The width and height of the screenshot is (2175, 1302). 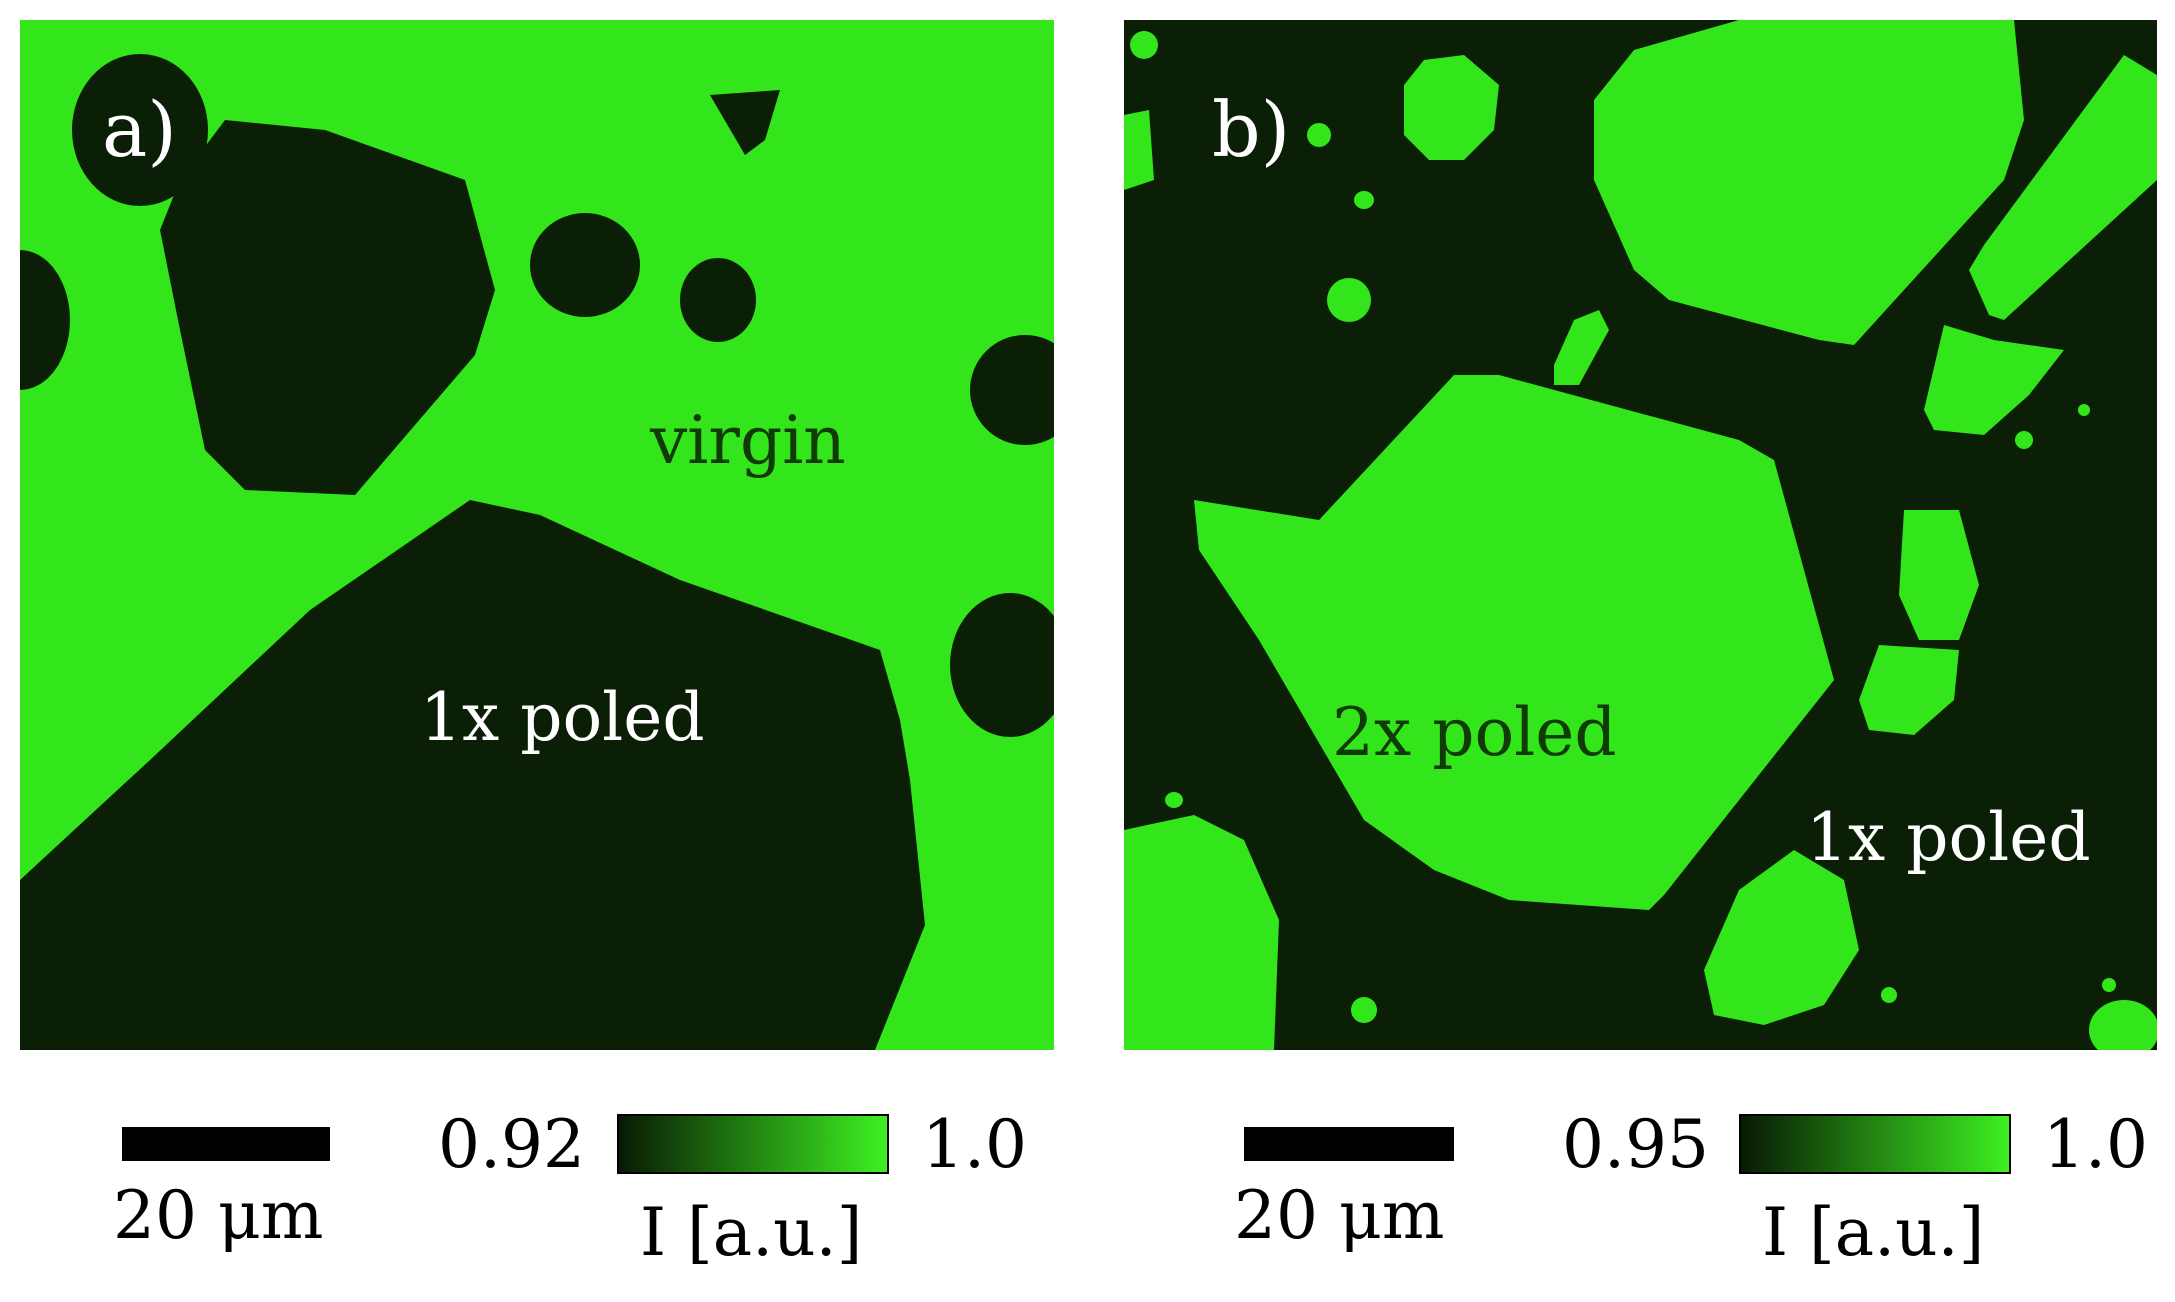 I want to click on colorbar-a, so click(x=753, y=1144).